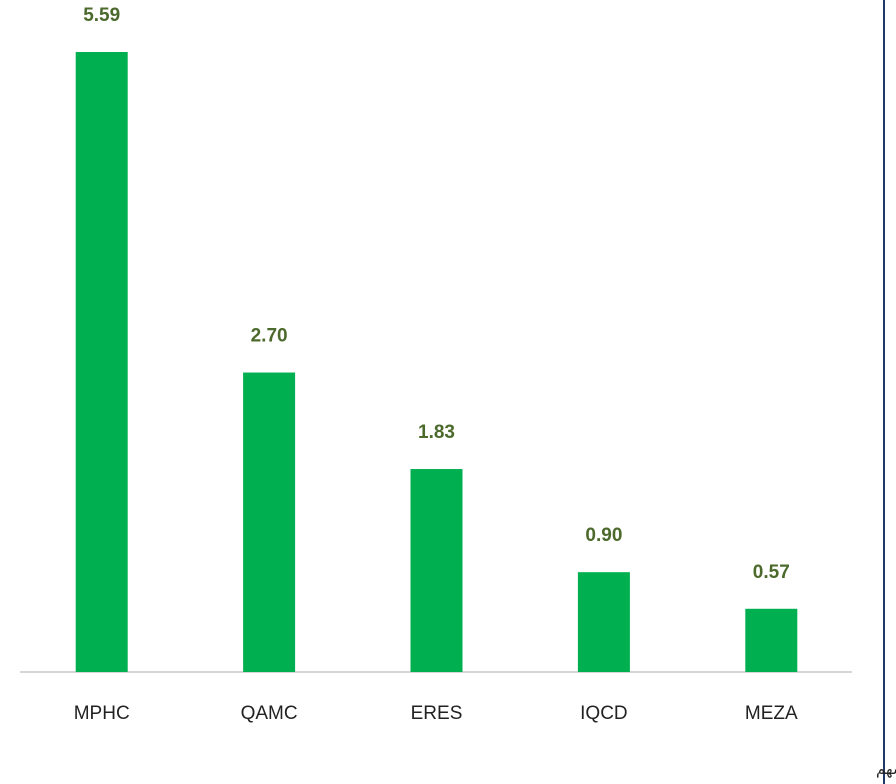 The height and width of the screenshot is (784, 896). Describe the element at coordinates (603, 535) in the screenshot. I see `value-label: 0.90` at that location.